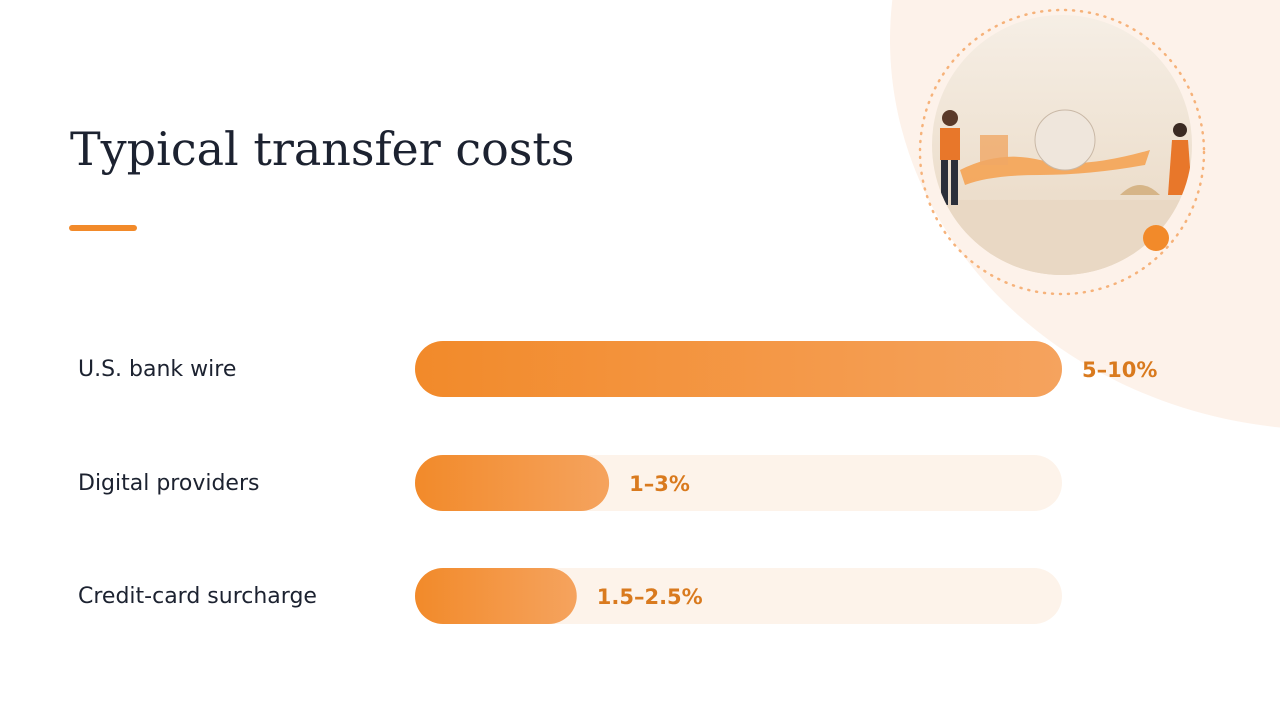  What do you see at coordinates (103, 228) in the screenshot?
I see `title-underline` at bounding box center [103, 228].